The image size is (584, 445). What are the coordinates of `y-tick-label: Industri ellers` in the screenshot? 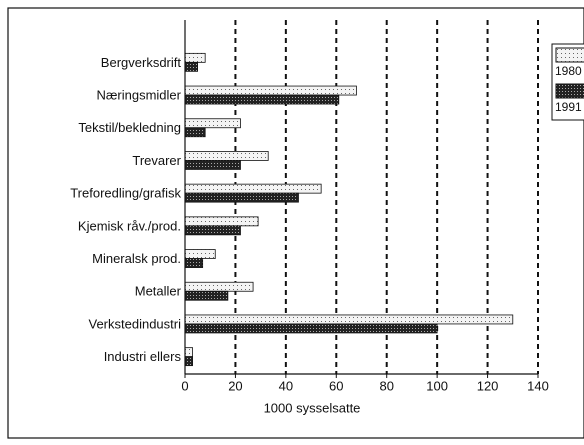 It's located at (143, 356).